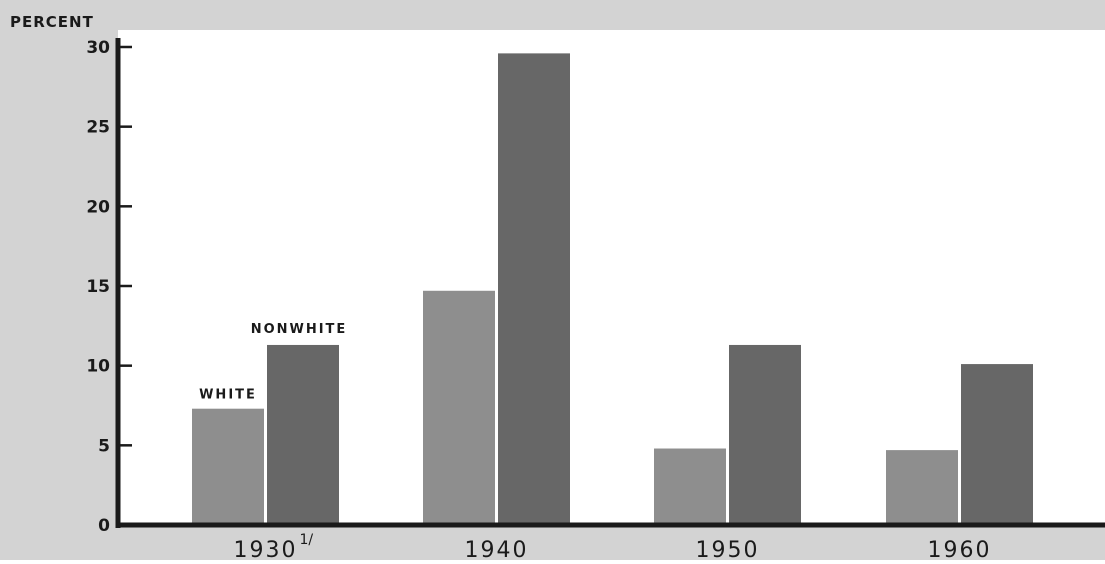 The image size is (1105, 564). Describe the element at coordinates (922, 487) in the screenshot. I see `bar-white-1960` at that location.